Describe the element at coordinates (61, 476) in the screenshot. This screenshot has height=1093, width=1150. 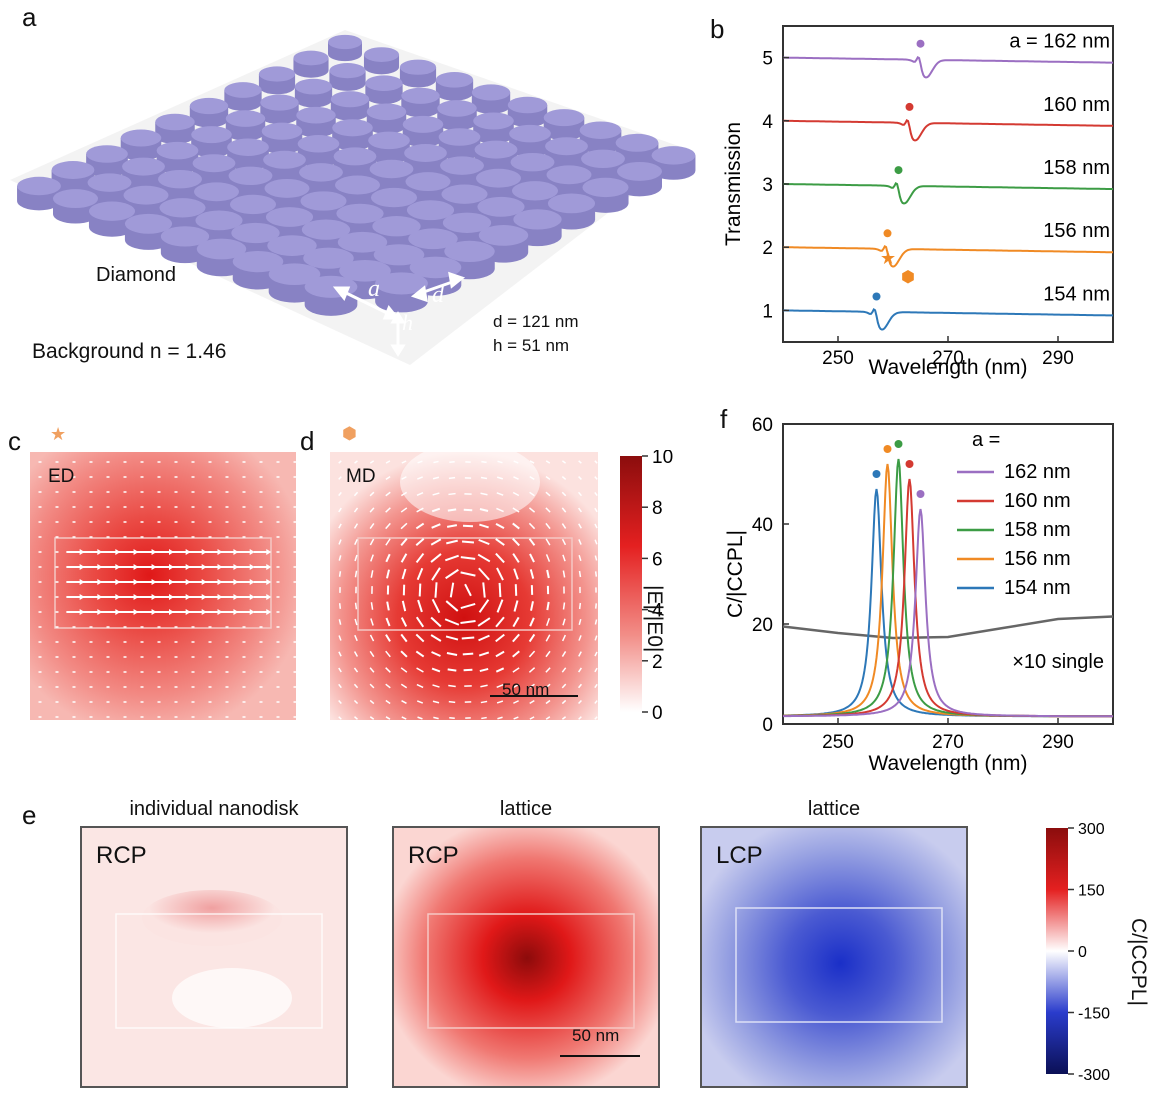
I see `ed-mode-label: ED` at that location.